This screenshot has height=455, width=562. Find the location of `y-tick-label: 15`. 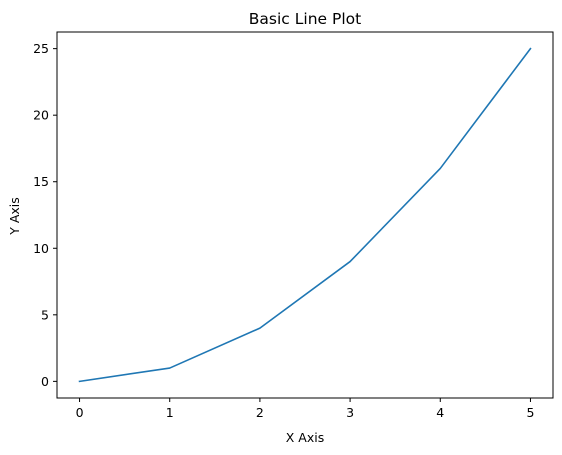

y-tick-label: 15 is located at coordinates (41, 181).